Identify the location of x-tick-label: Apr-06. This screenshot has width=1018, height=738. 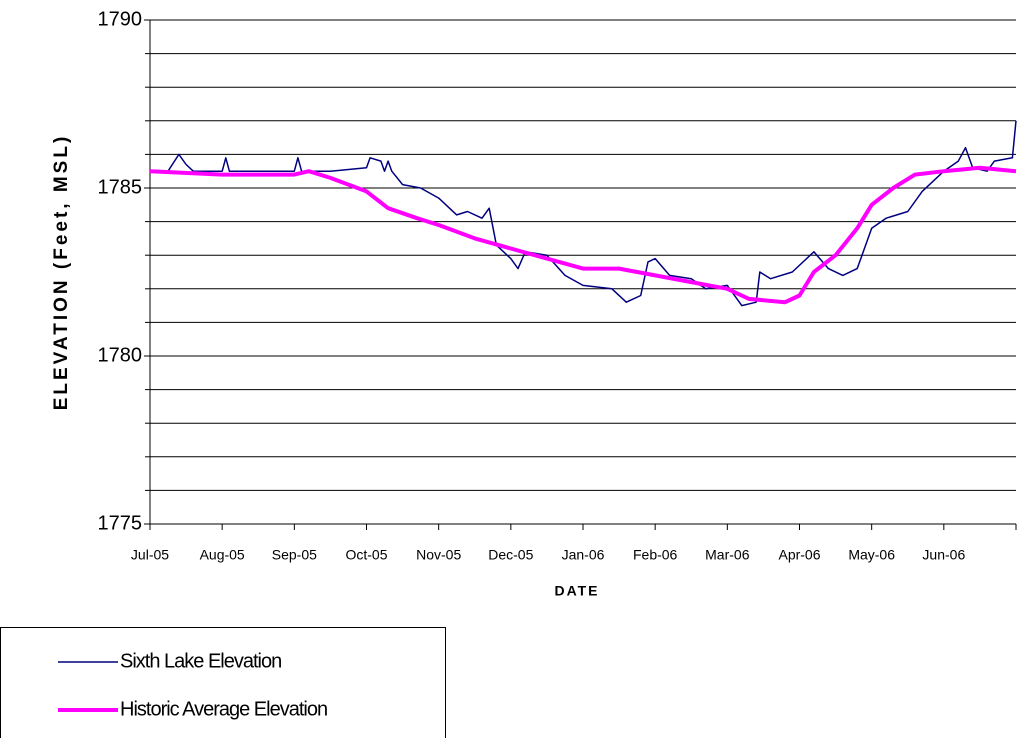
(799, 555).